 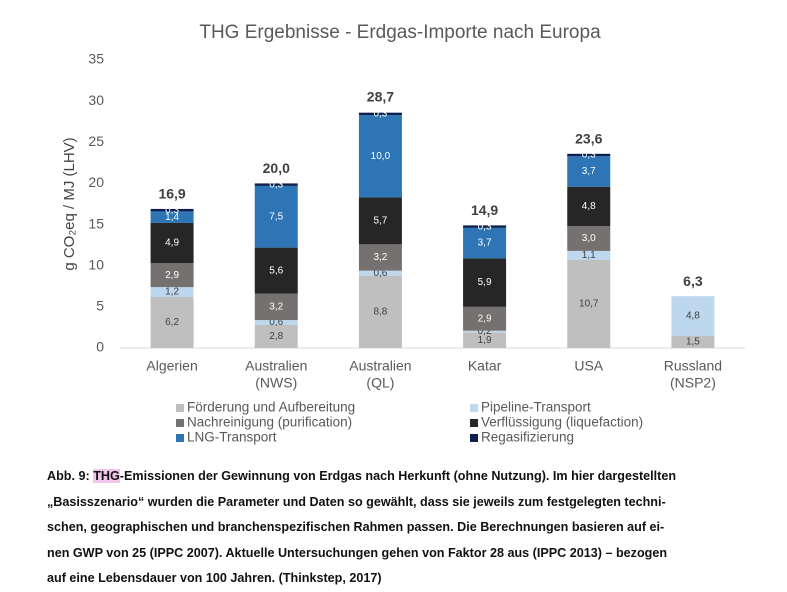 What do you see at coordinates (693, 383) in the screenshot?
I see `x-tick-label: (NSP2)` at bounding box center [693, 383].